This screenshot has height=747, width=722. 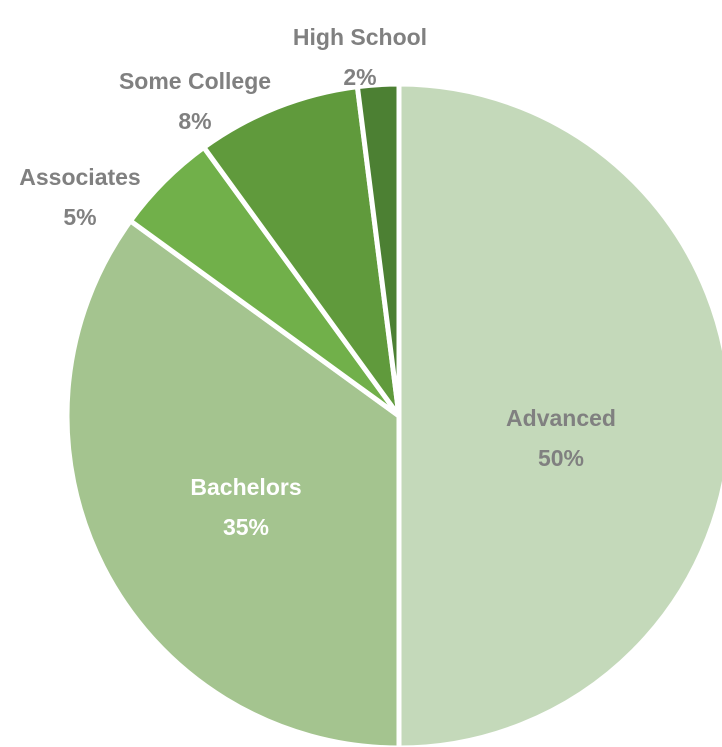 What do you see at coordinates (561, 418) in the screenshot?
I see `label-name-advanced: Advanced` at bounding box center [561, 418].